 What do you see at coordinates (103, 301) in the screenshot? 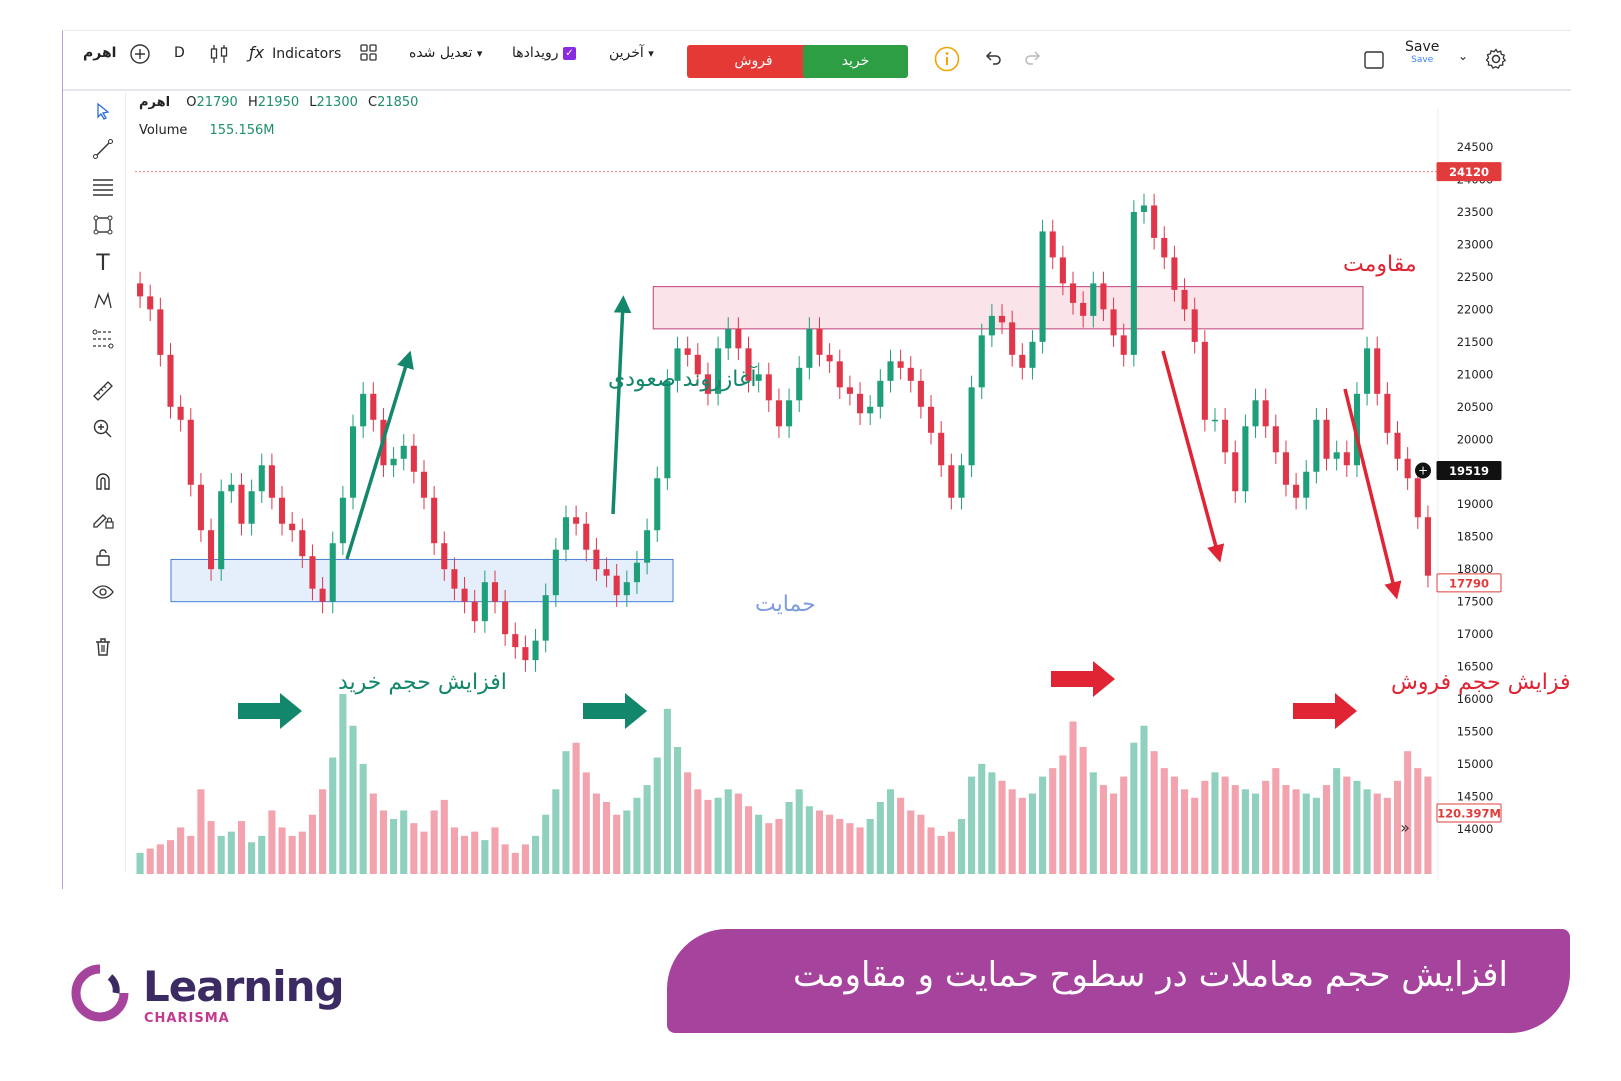
I see `pattern-icon` at bounding box center [103, 301].